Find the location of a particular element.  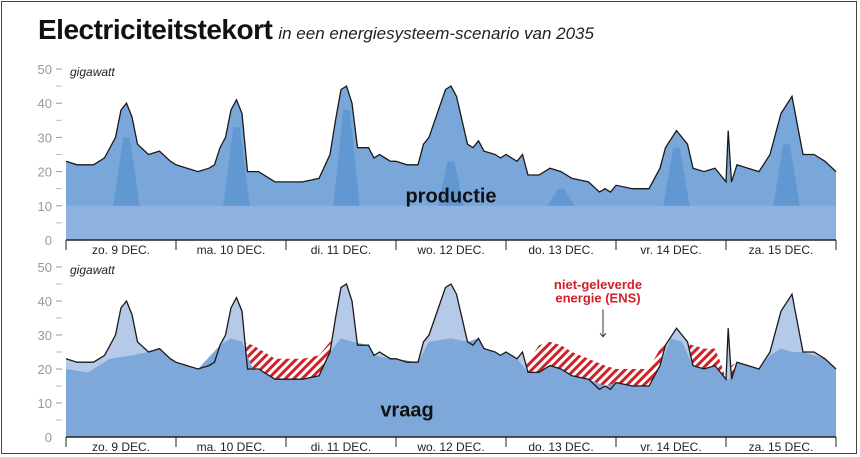

title: Electriciteitstekort is located at coordinates (155, 29).